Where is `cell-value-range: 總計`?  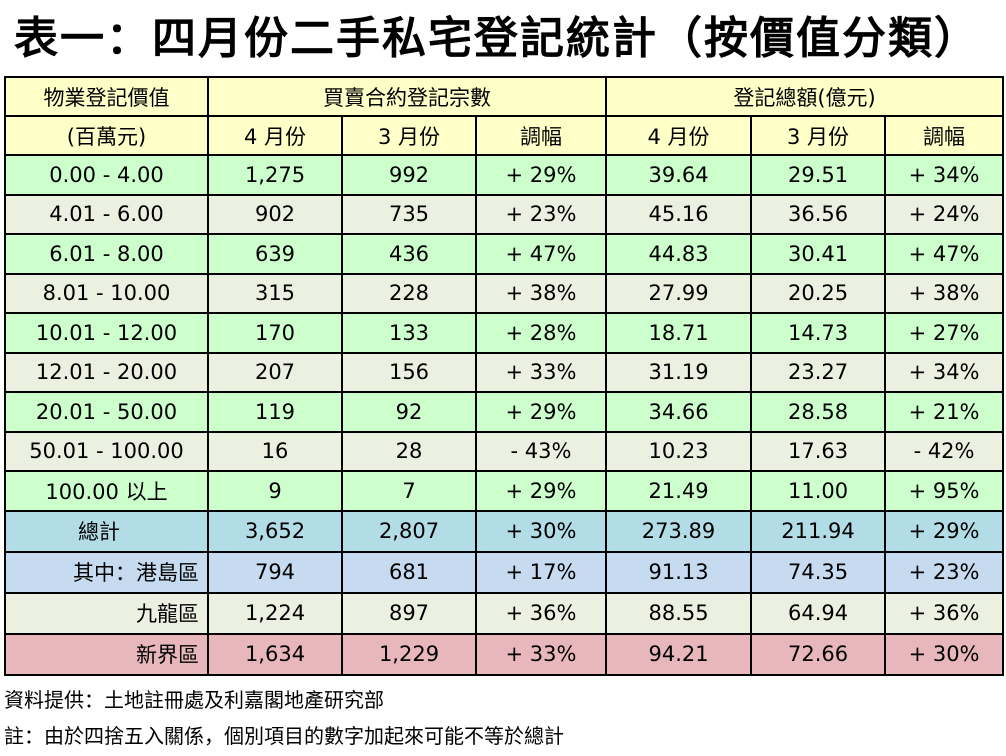 cell-value-range: 總計 is located at coordinates (106, 531).